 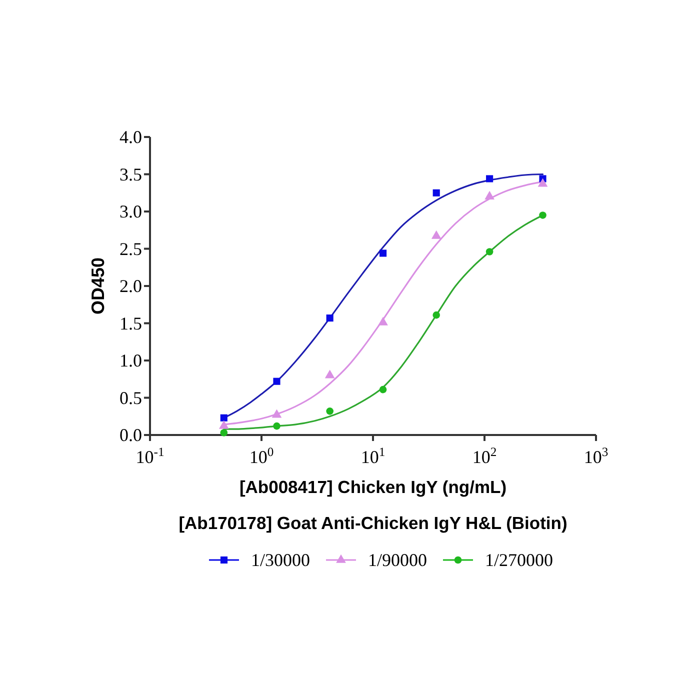 What do you see at coordinates (131, 286) in the screenshot?
I see `y-tick-label: 2.0` at bounding box center [131, 286].